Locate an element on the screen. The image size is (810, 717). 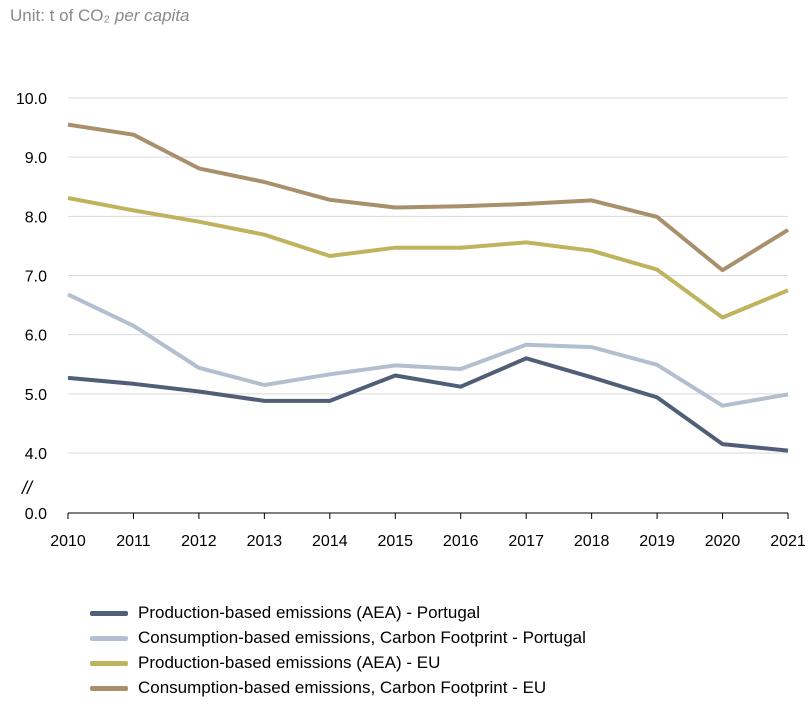
y-tick-label: 7.0 is located at coordinates (36, 277).